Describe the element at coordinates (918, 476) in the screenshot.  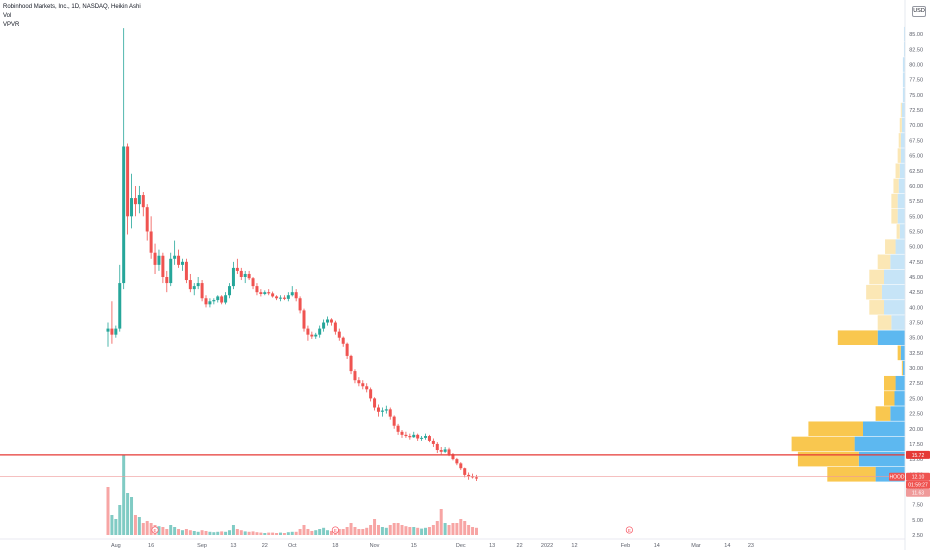
I see `current-price-label-bg` at that location.